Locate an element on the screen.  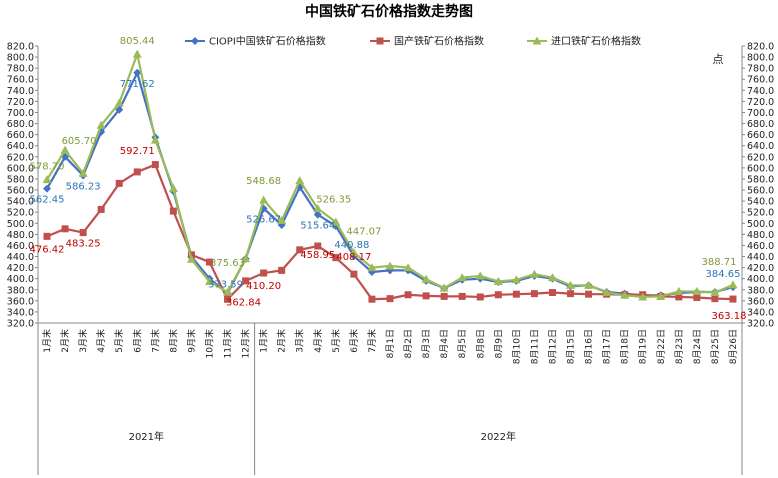
x-tick-label: 8月11日 is located at coordinates (534, 346).